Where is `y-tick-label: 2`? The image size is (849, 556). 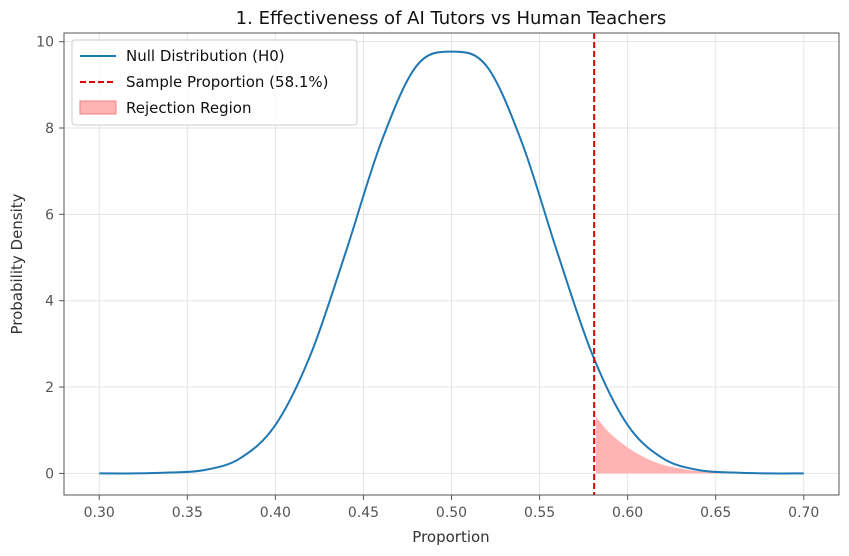 y-tick-label: 2 is located at coordinates (49, 388).